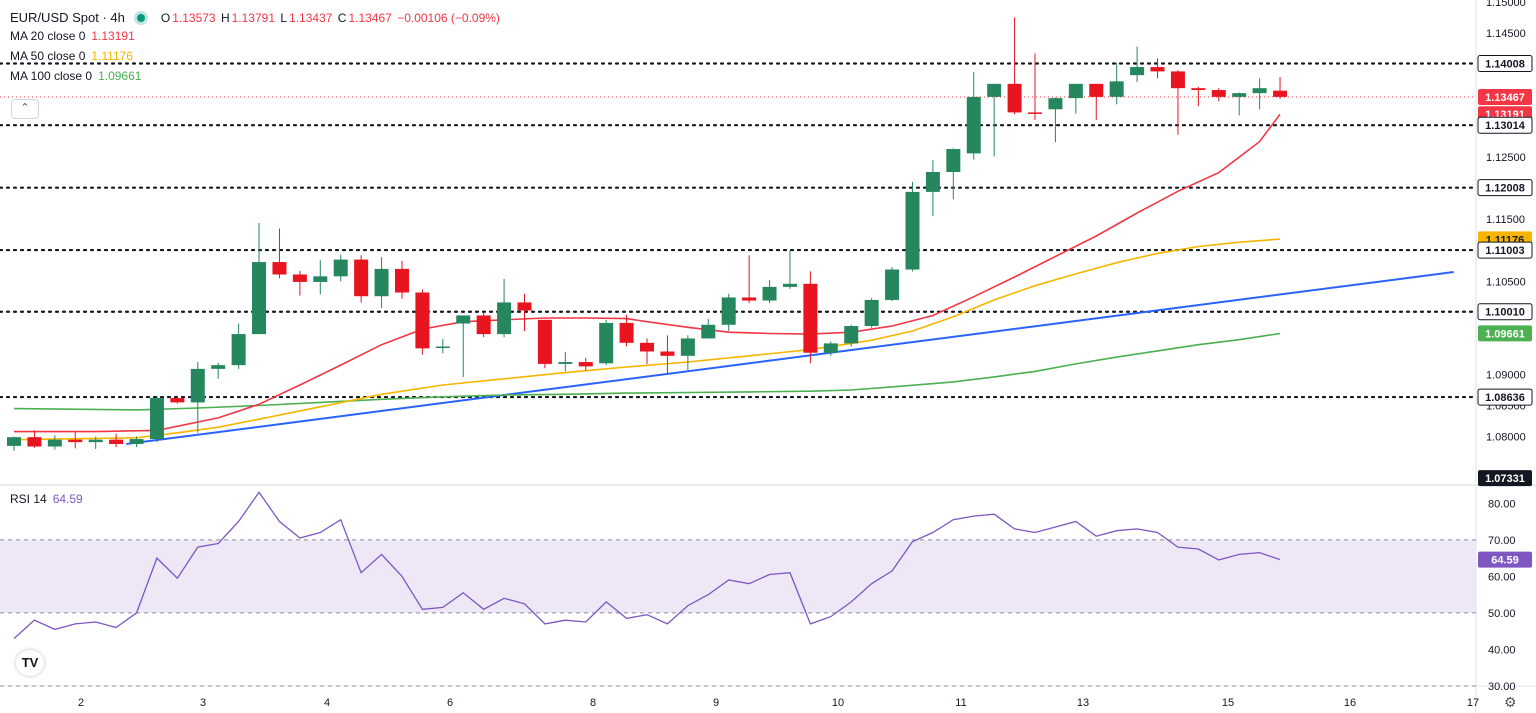  What do you see at coordinates (1506, 4) in the screenshot?
I see `price-tick-label: 1.15000` at bounding box center [1506, 4].